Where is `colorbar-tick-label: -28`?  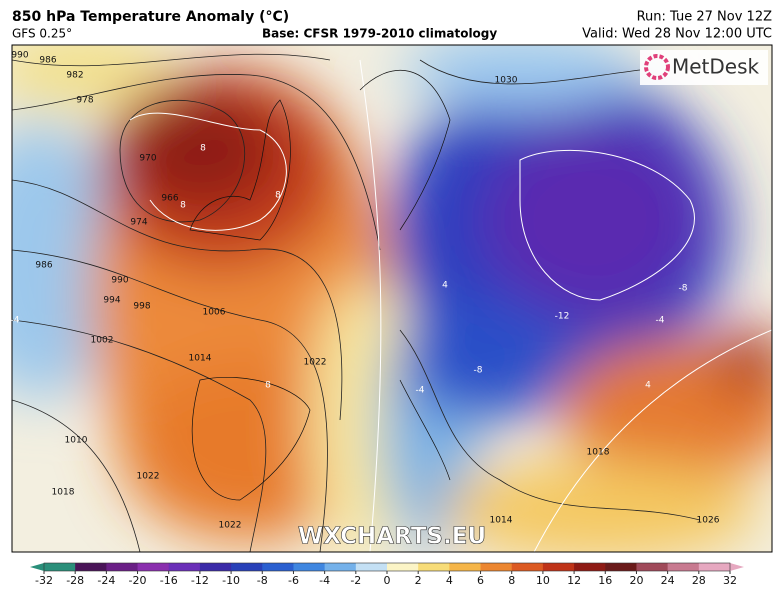 colorbar-tick-label: -28 is located at coordinates (75, 580).